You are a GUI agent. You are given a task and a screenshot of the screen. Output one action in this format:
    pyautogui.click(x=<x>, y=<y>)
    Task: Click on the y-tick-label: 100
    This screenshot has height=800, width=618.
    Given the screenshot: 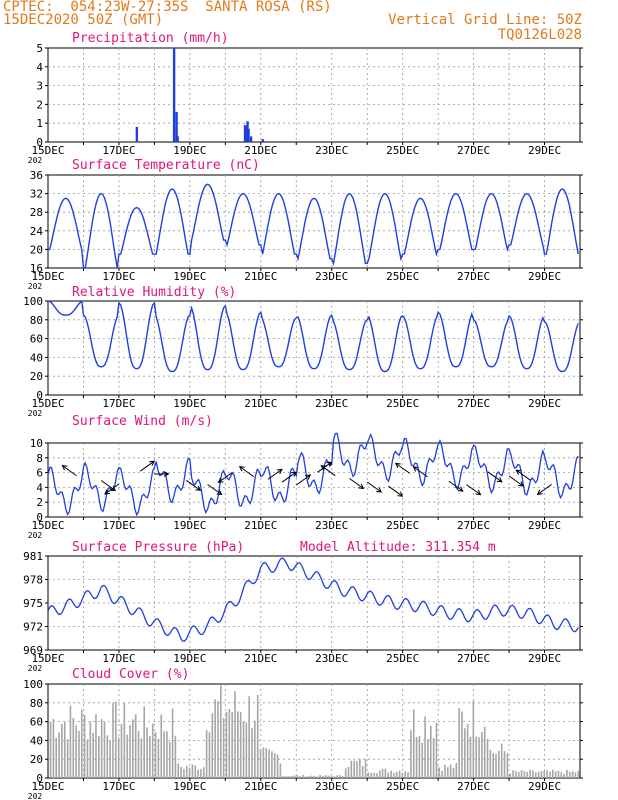 What is the action you would take?
    pyautogui.click(x=33, y=684)
    